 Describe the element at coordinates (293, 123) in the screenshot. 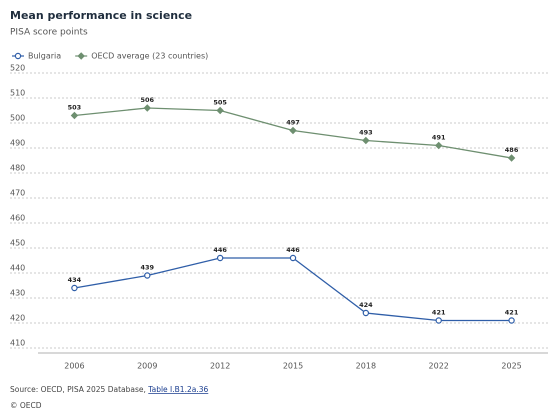

I see `data-label: 497` at that location.